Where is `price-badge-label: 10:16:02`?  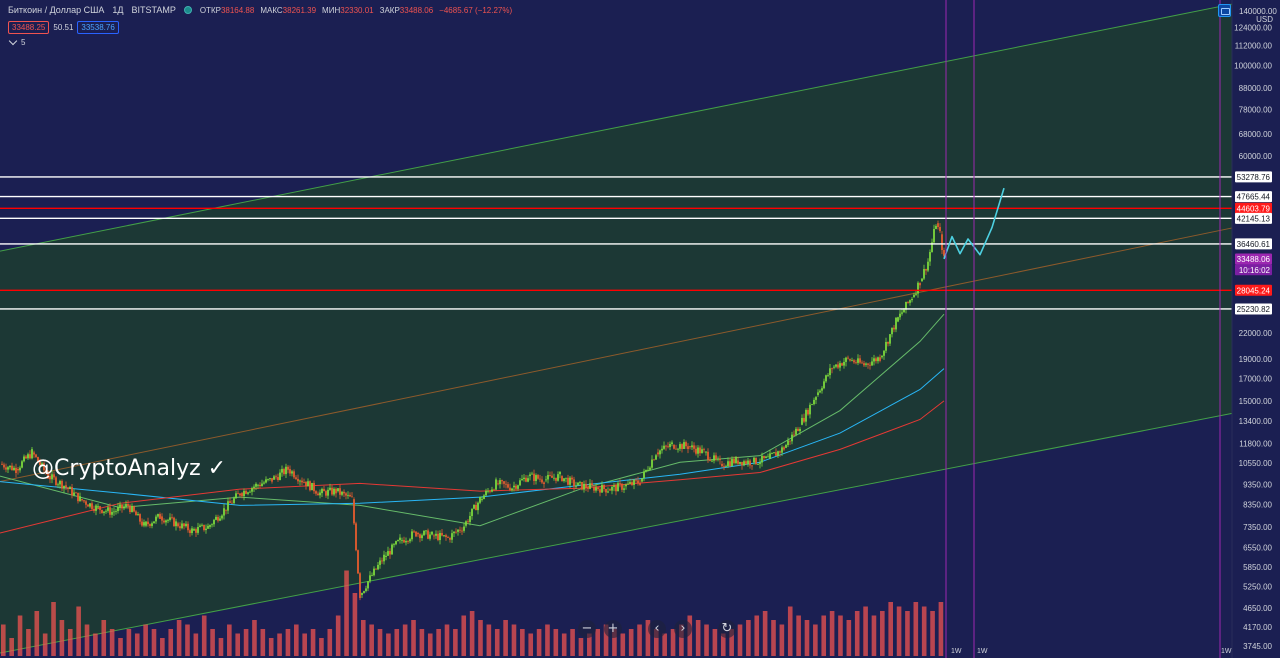 price-badge-label: 10:16:02 is located at coordinates (1255, 270).